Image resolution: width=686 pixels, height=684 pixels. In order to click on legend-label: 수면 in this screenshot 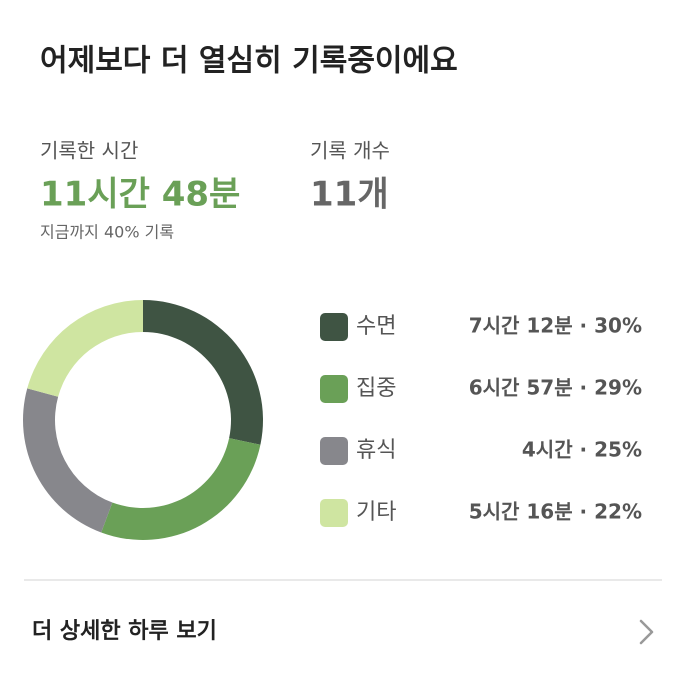, I will do `click(376, 326)`.